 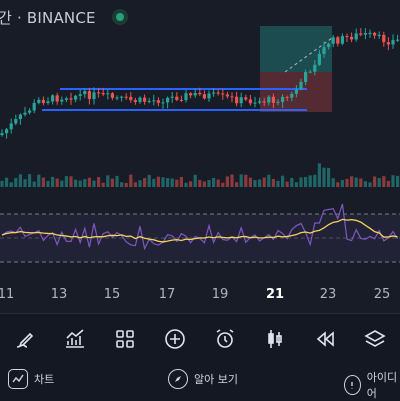 I want to click on position-profit-zone, so click(x=296, y=49).